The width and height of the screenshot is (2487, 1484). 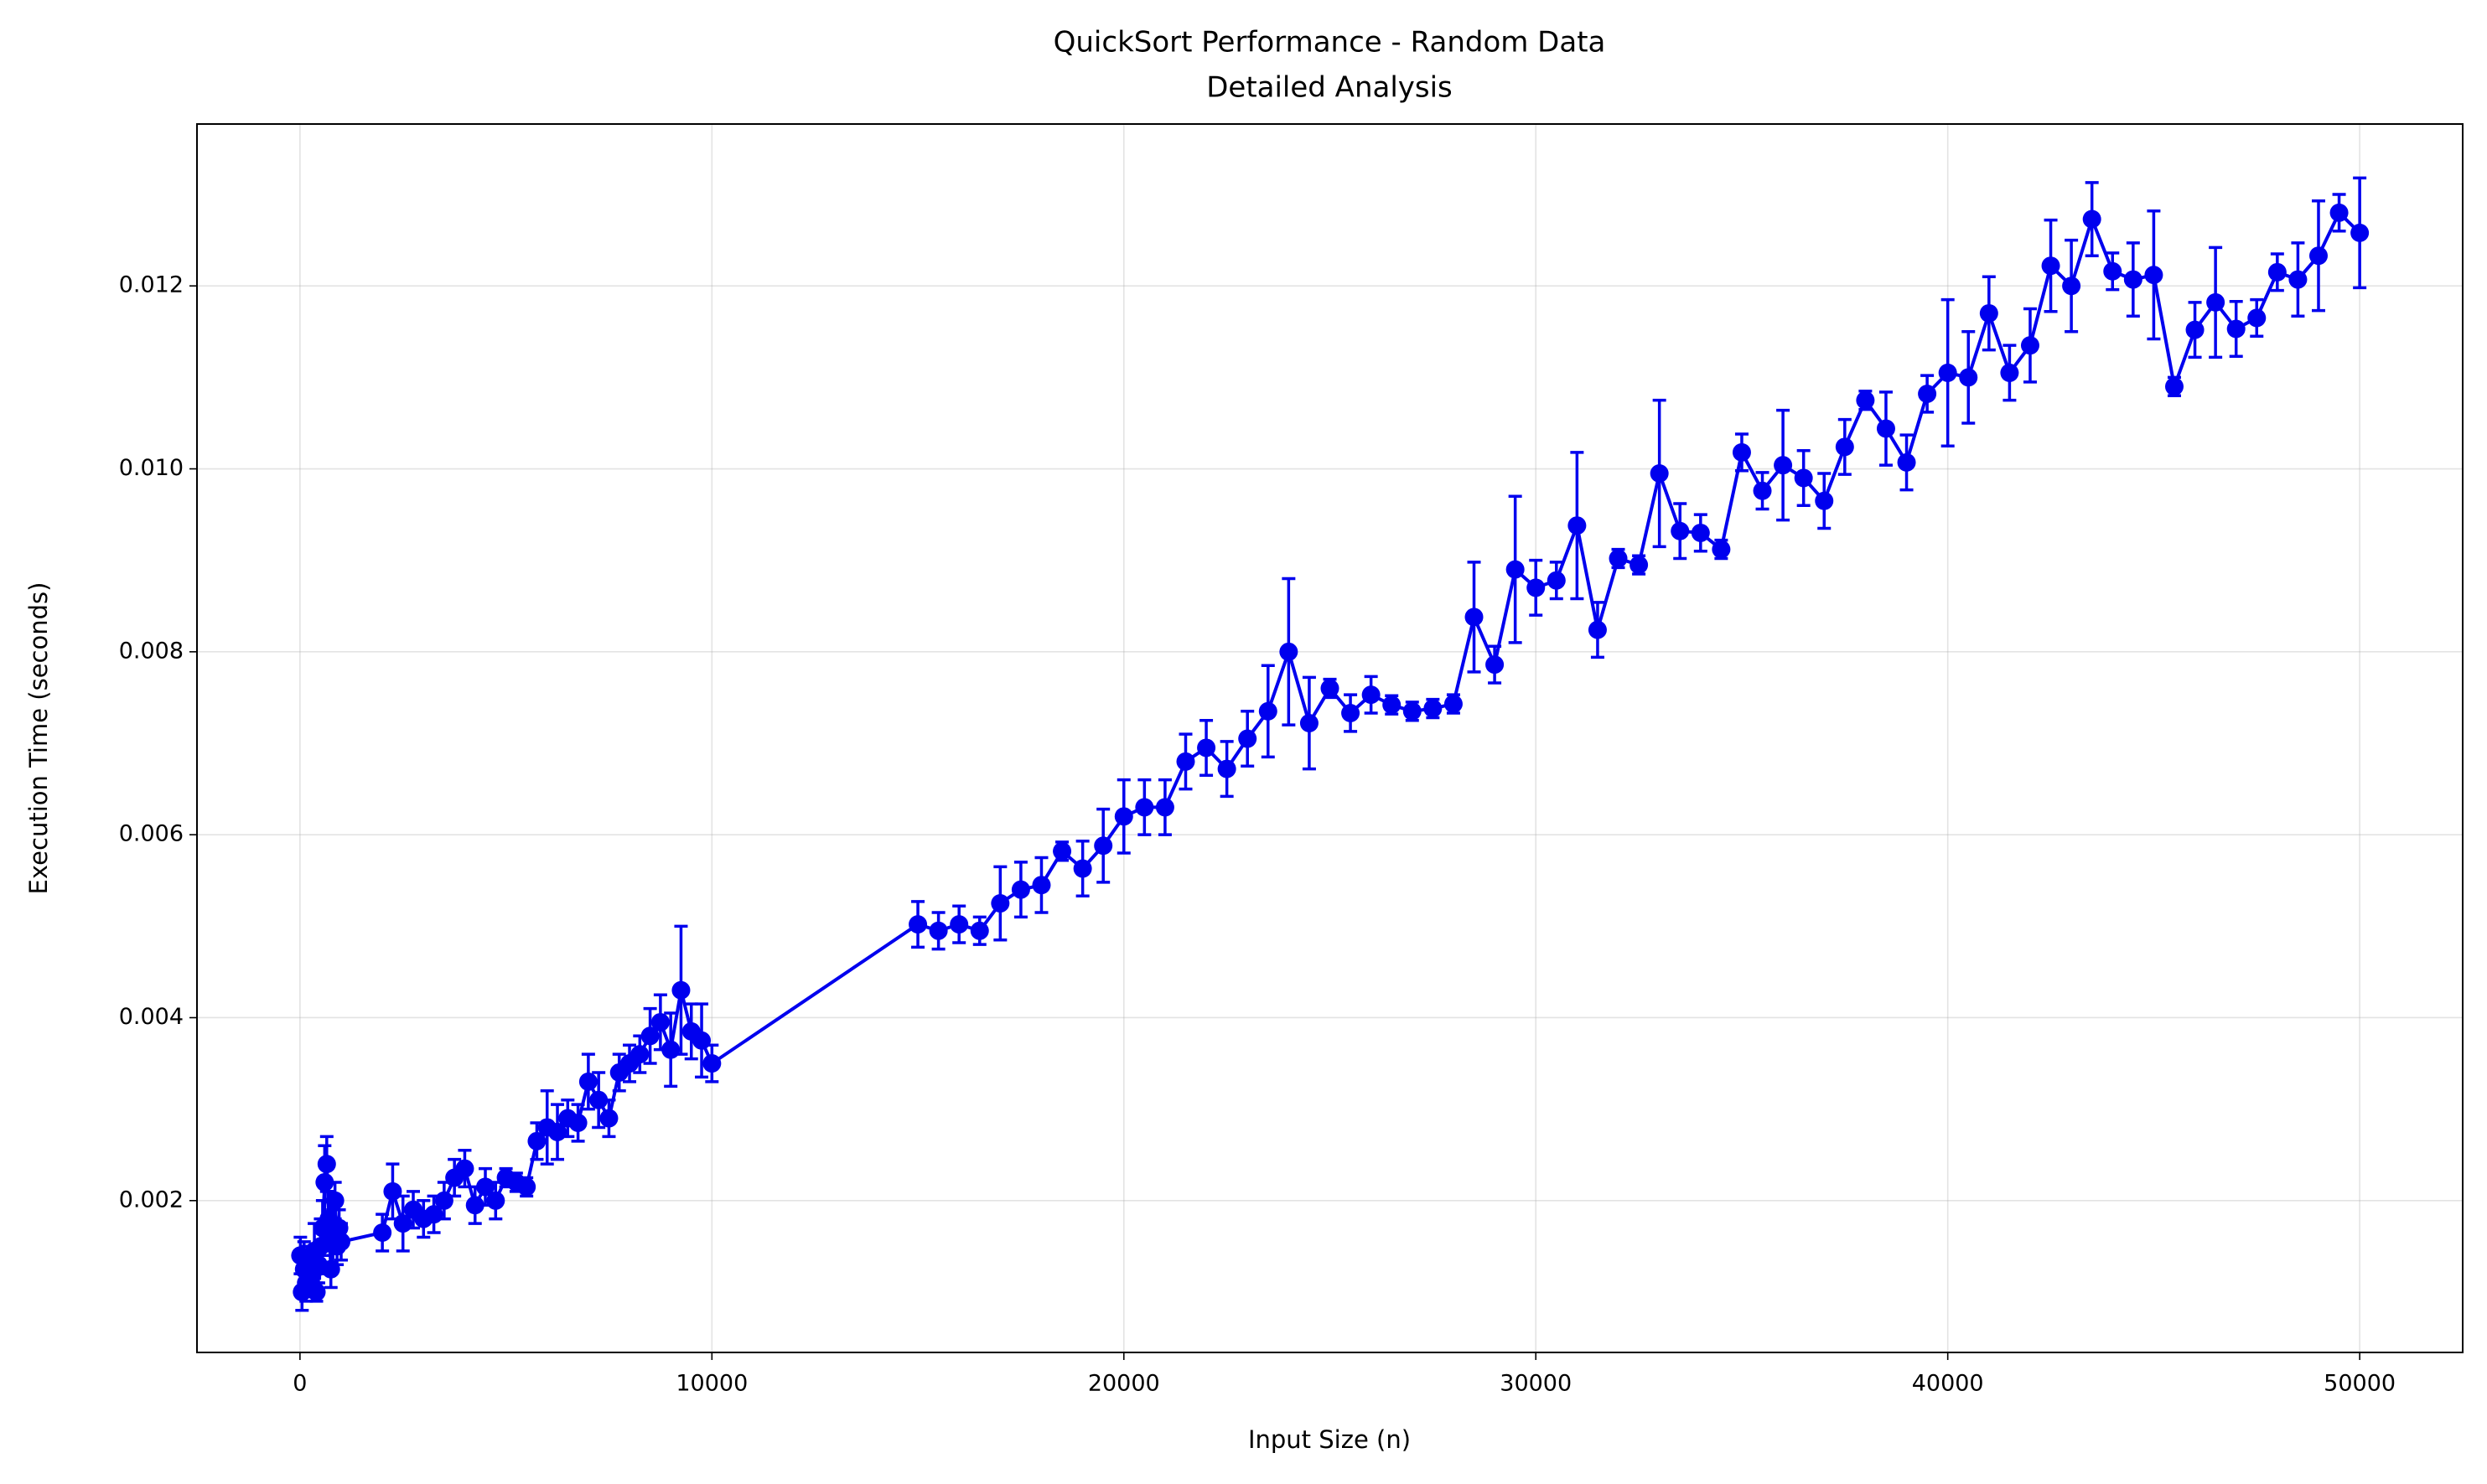 What do you see at coordinates (151, 285) in the screenshot?
I see `y-tick-label: 0.012` at bounding box center [151, 285].